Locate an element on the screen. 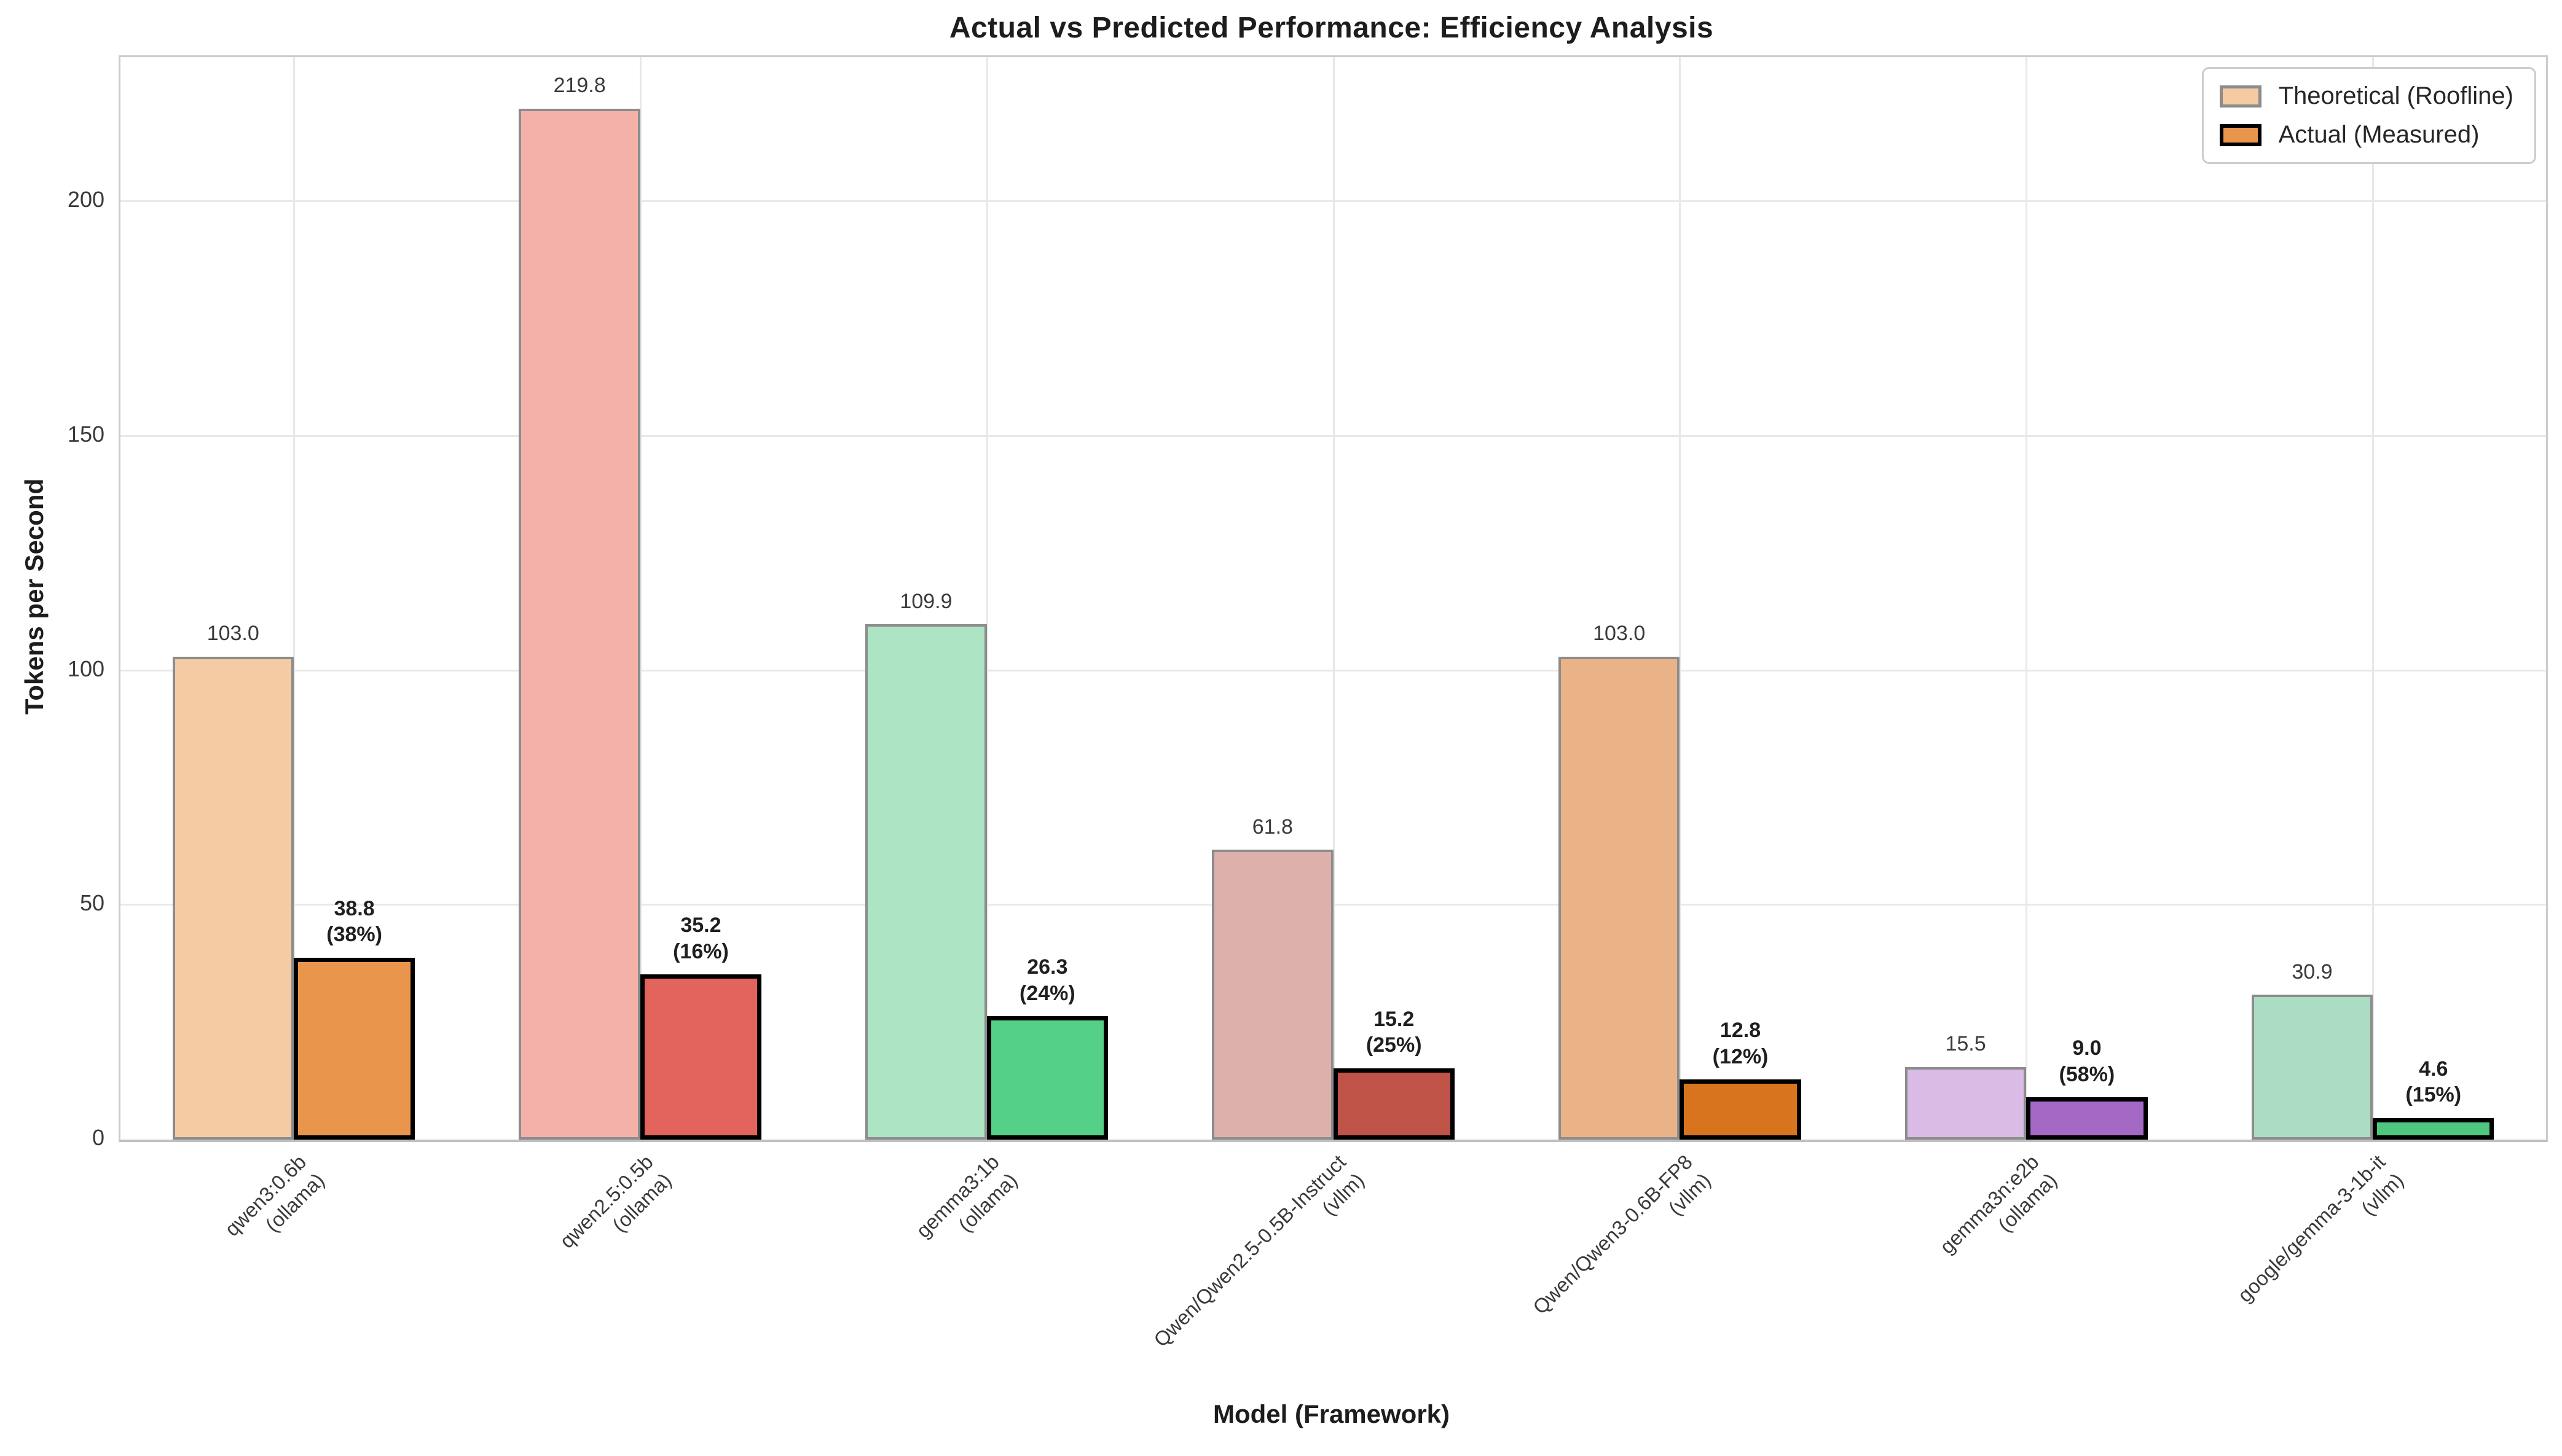 This screenshot has height=1456, width=2562. theoretical-value-label: 109.9 is located at coordinates (926, 601).